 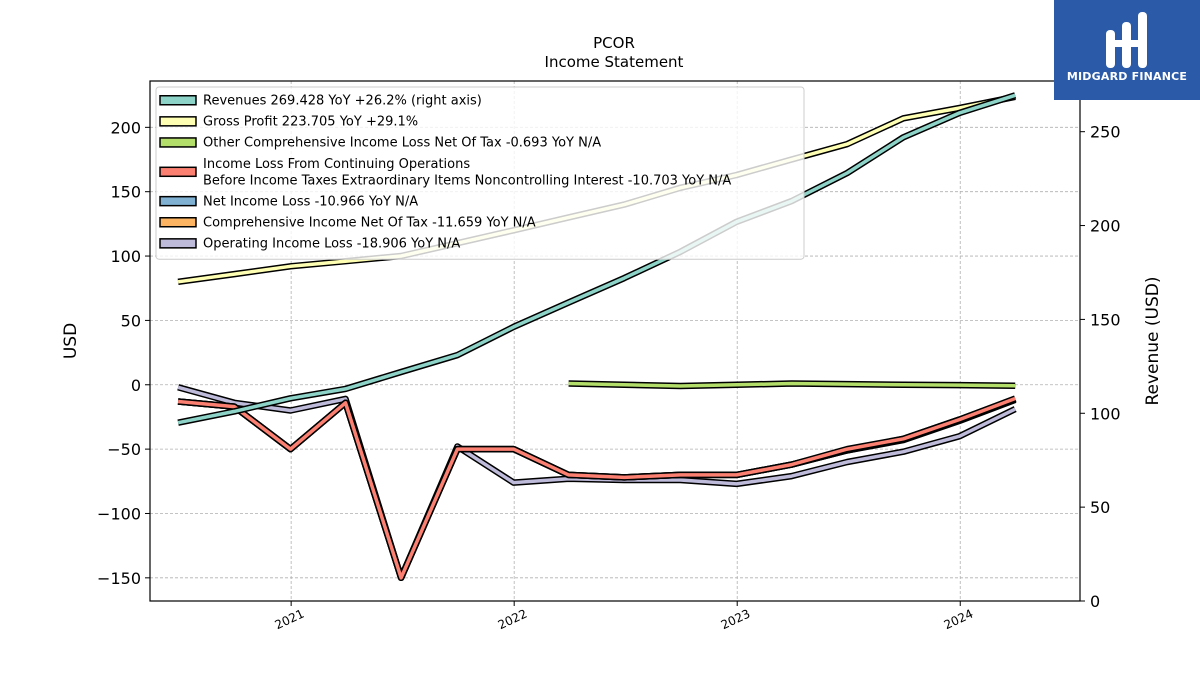 I want to click on y-right-tick-label: 50, so click(x=1100, y=507).